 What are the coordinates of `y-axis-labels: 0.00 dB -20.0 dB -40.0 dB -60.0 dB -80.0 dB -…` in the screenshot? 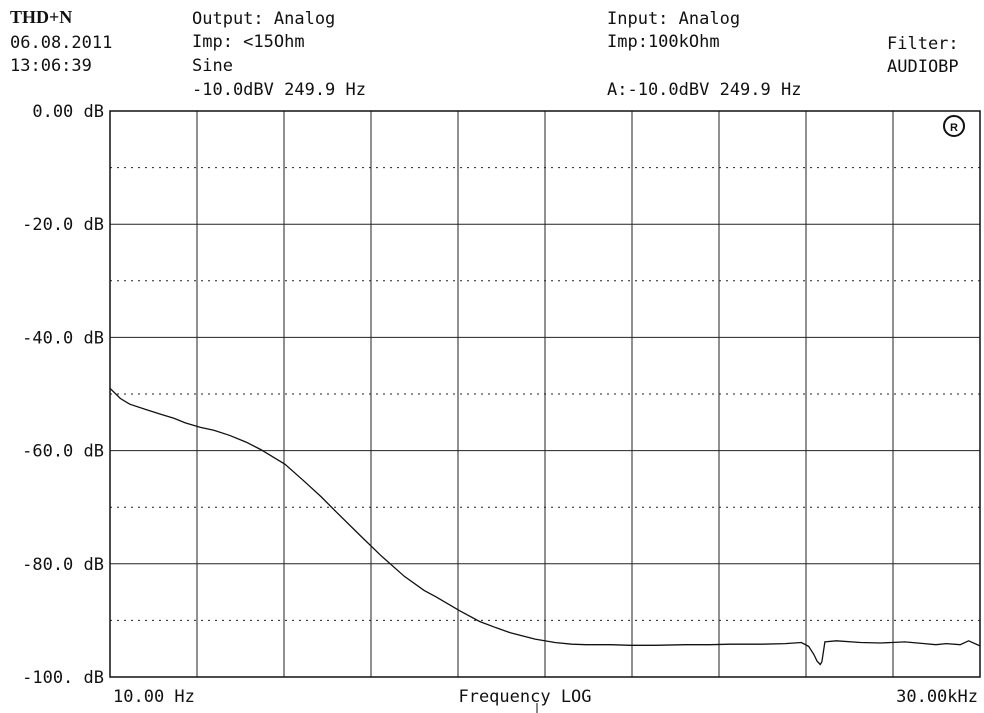 It's located at (63, 395).